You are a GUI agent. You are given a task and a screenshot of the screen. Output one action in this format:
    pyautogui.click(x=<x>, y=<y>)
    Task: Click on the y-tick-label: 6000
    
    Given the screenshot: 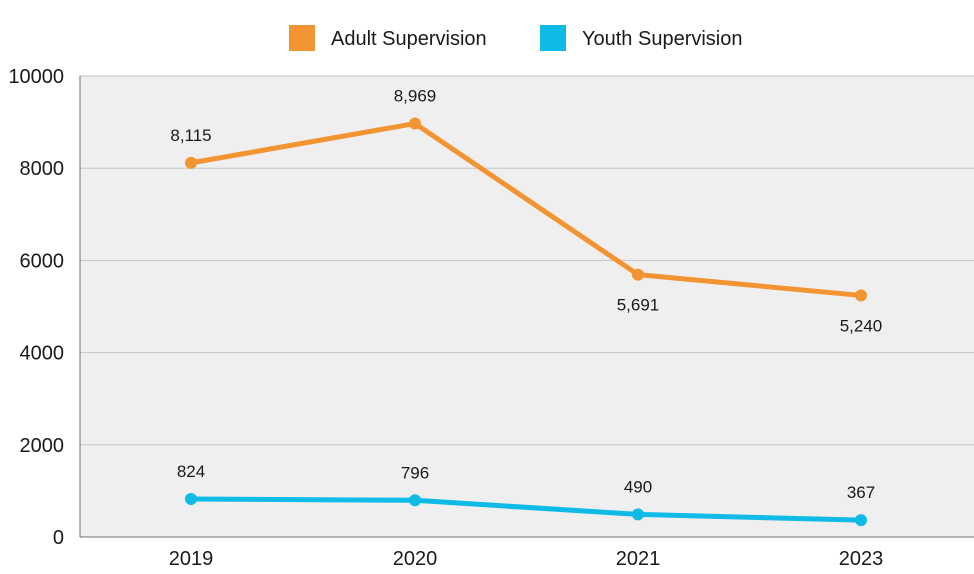 What is the action you would take?
    pyautogui.click(x=42, y=261)
    